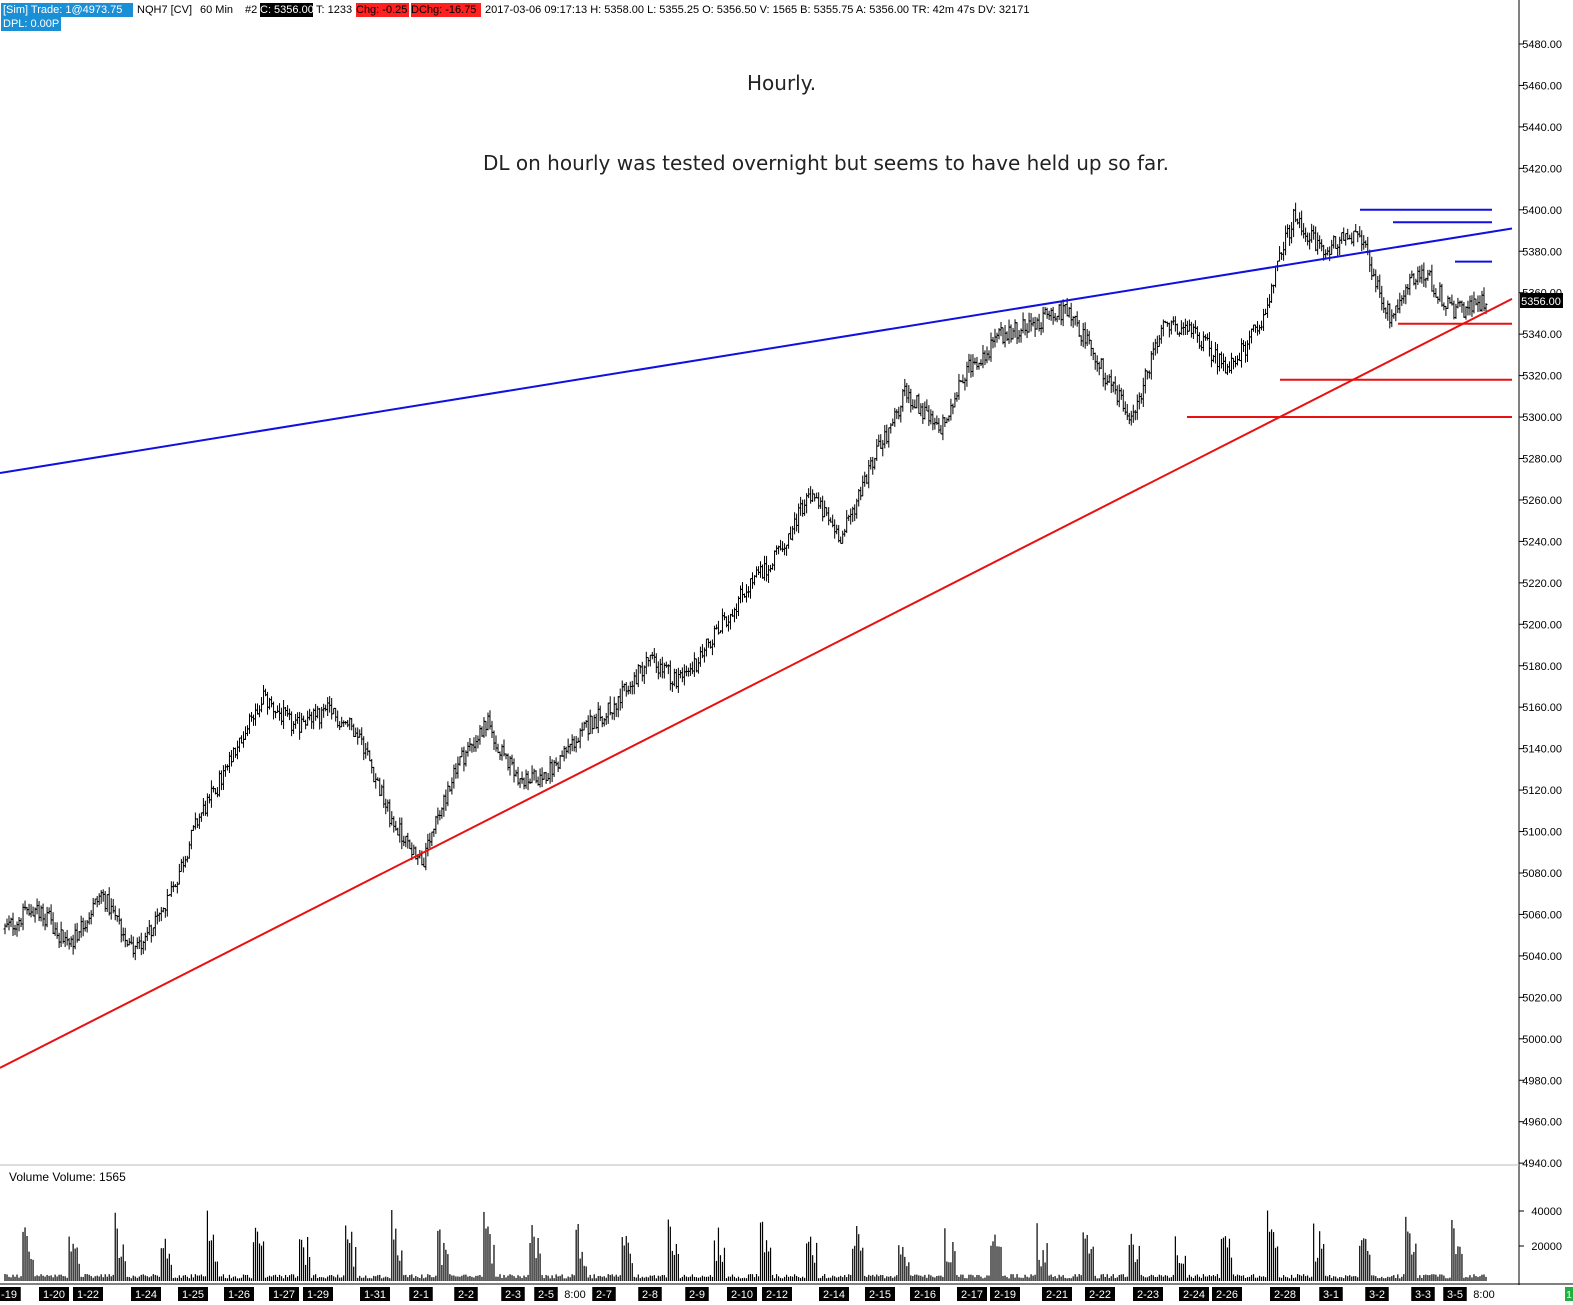  What do you see at coordinates (1542, 750) in the screenshot?
I see `price-tick-label: 5140.00` at bounding box center [1542, 750].